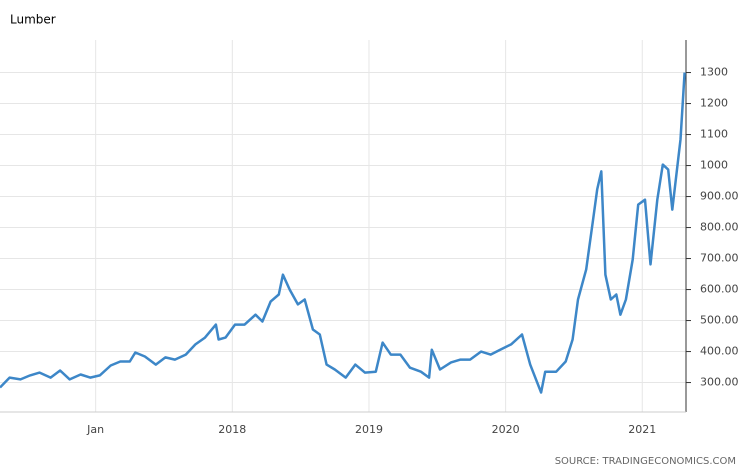  I want to click on y-tick-label: 400.00, so click(719, 351).